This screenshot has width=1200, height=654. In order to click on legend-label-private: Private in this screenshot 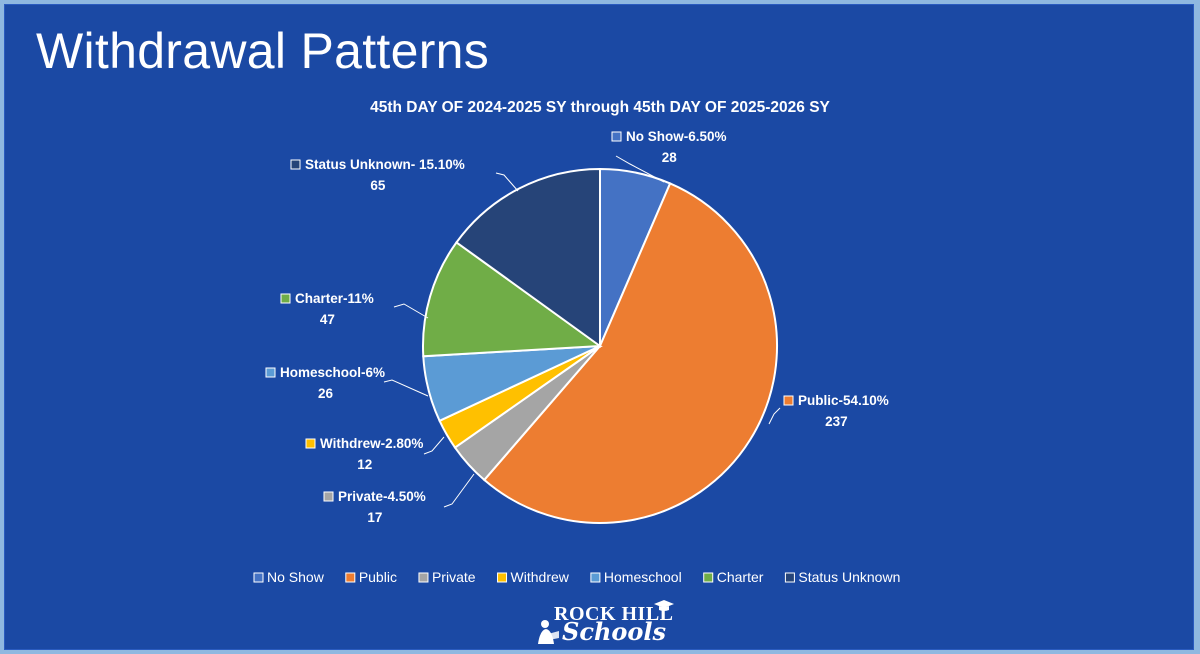, I will do `click(454, 577)`.